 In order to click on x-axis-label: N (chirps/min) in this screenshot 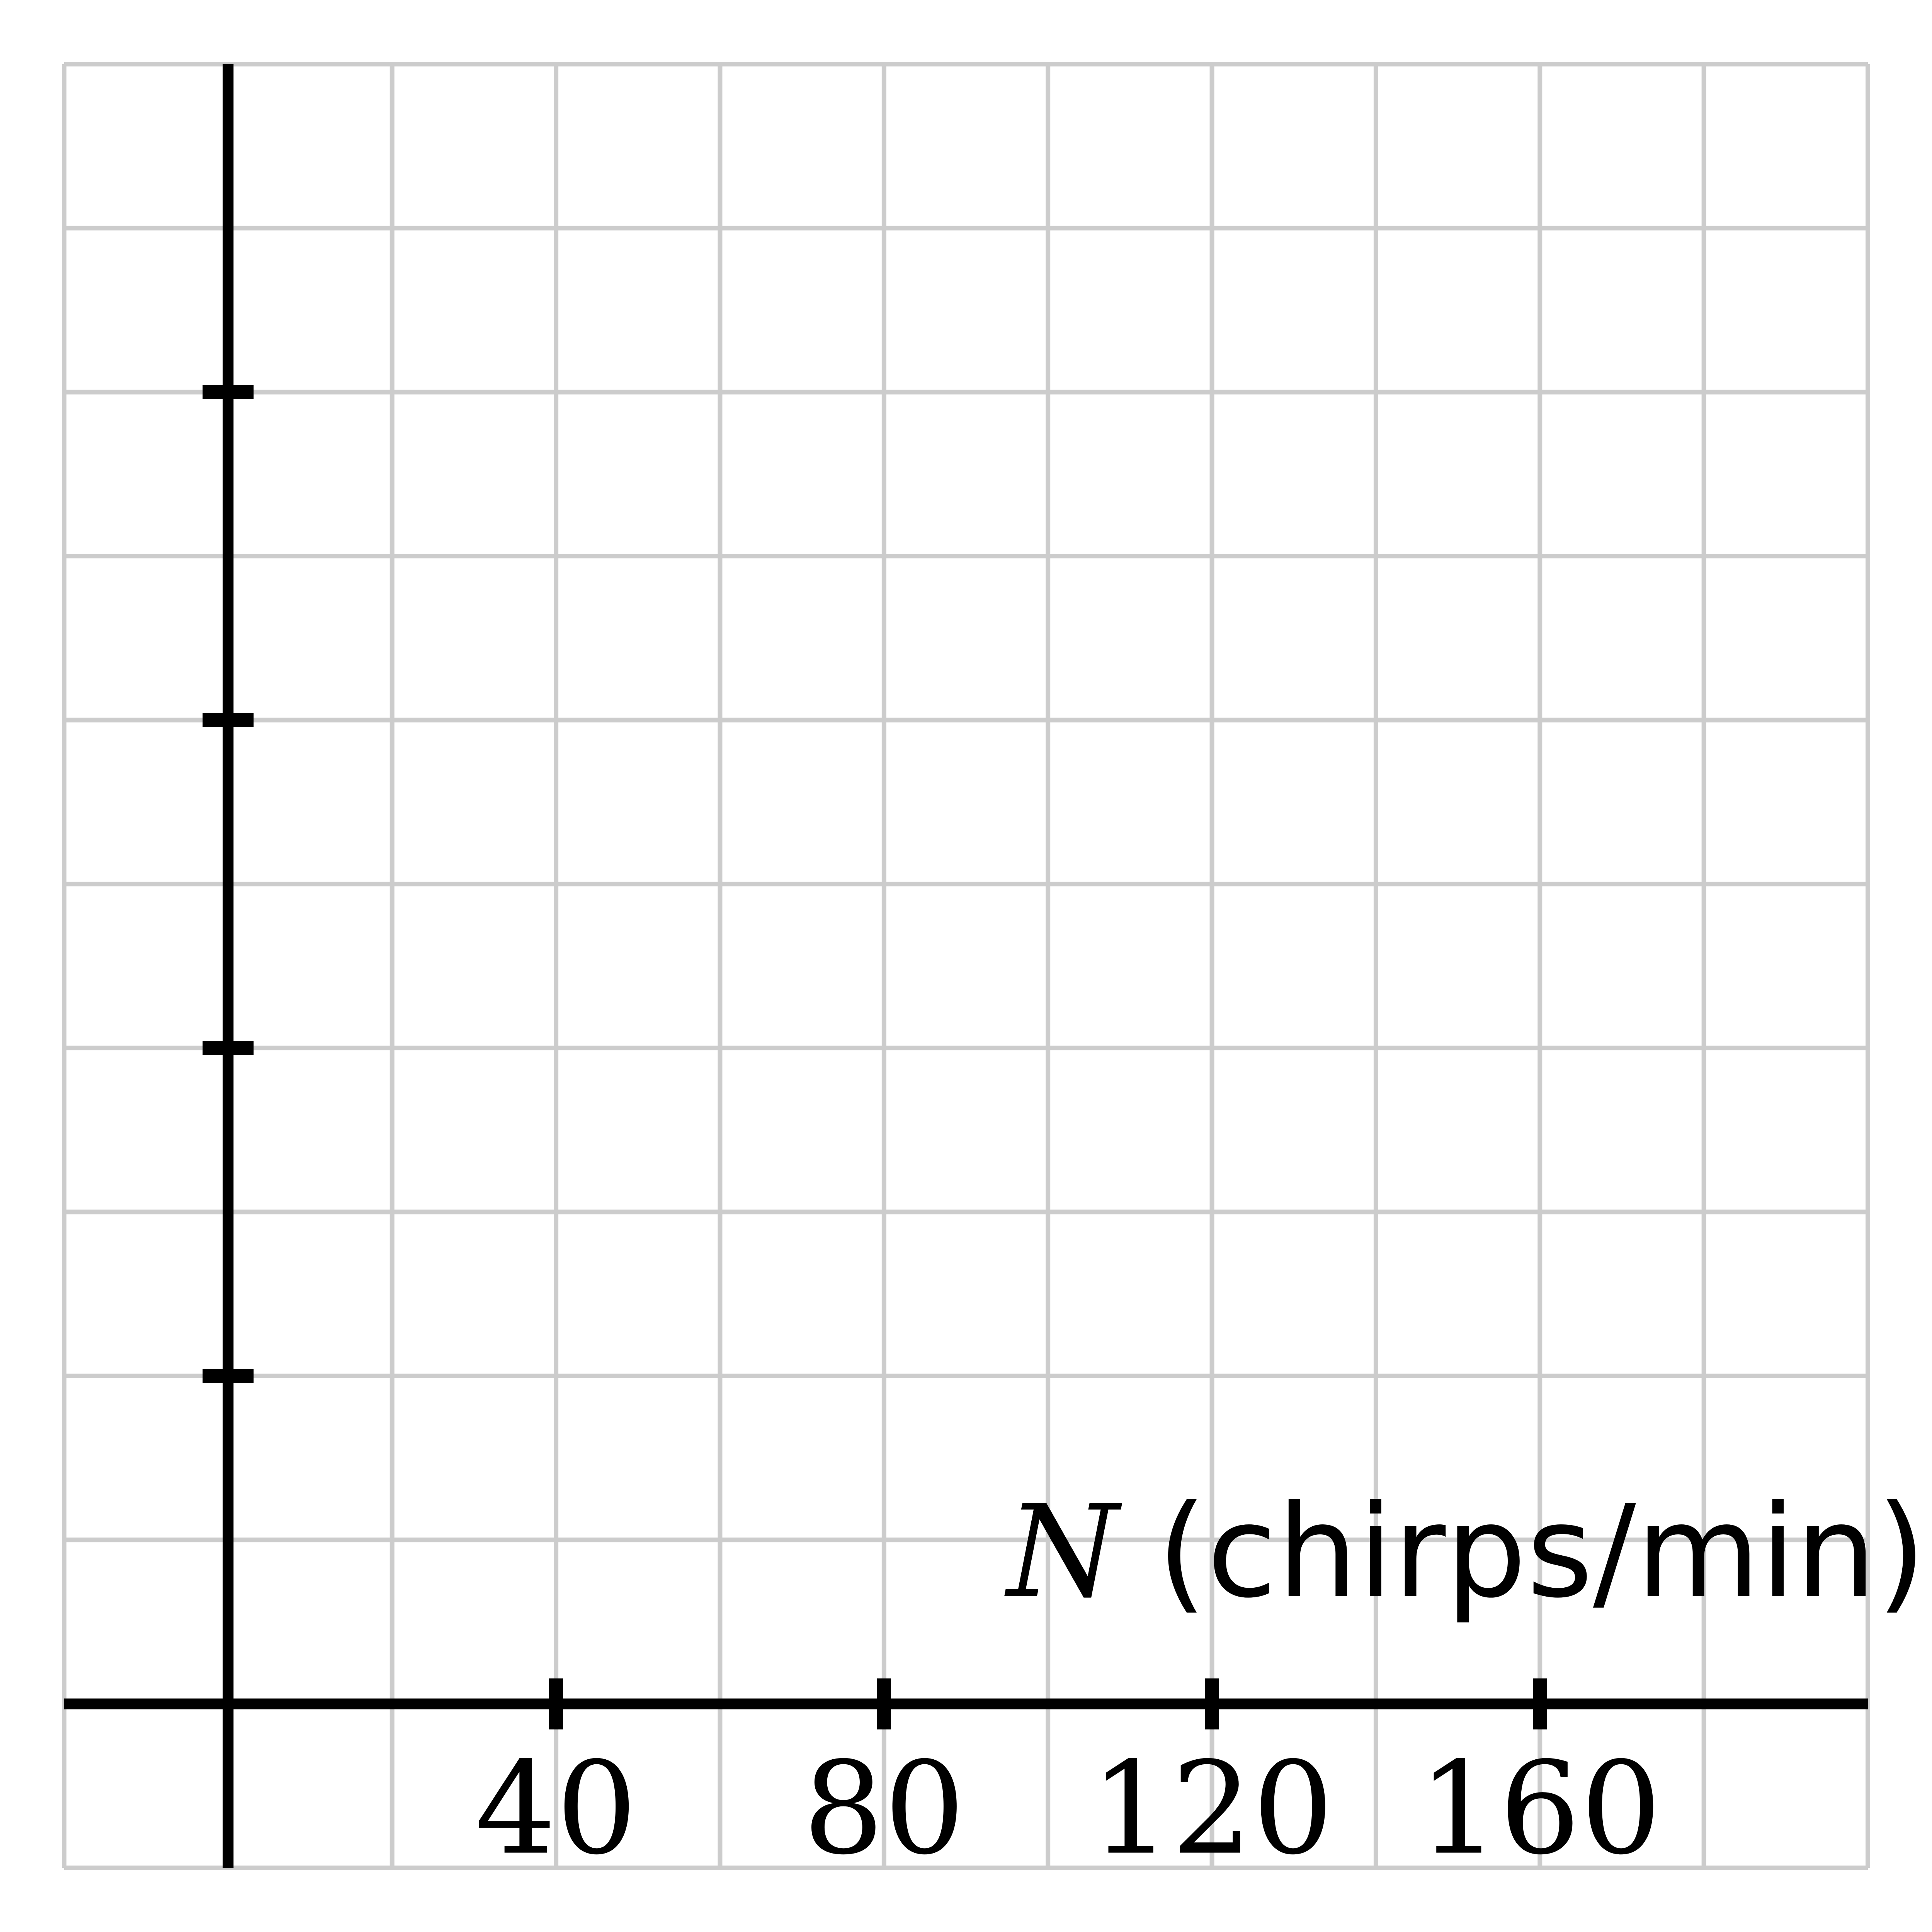, I will do `click(1464, 1552)`.